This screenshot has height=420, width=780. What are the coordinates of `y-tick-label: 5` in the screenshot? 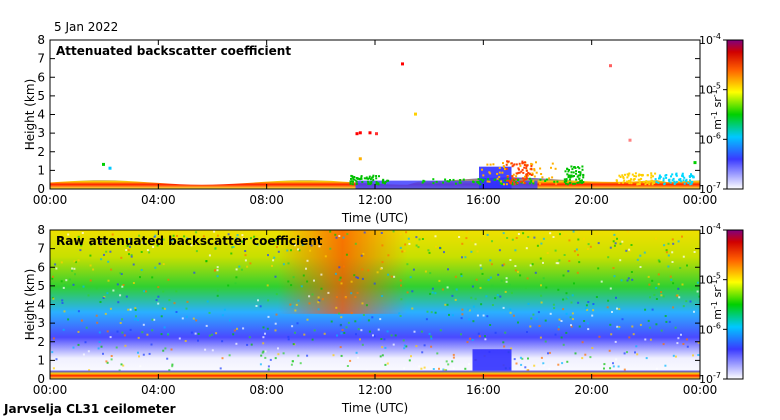 It's located at (41, 286).